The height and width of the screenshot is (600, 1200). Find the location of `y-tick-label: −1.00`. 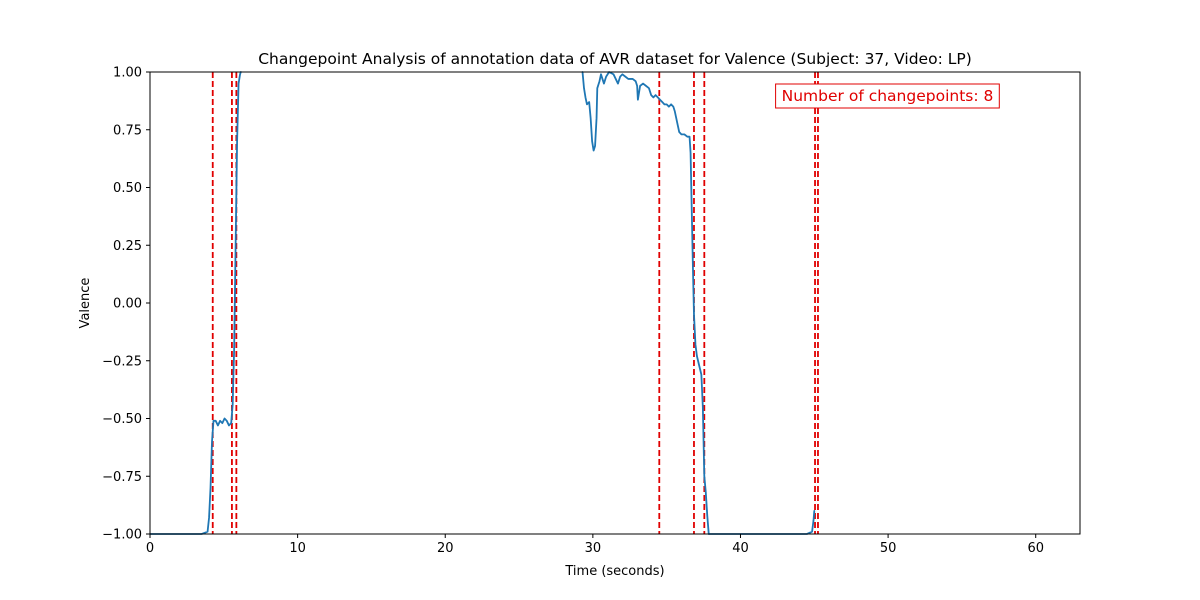

y-tick-label: −1.00 is located at coordinates (122, 535).